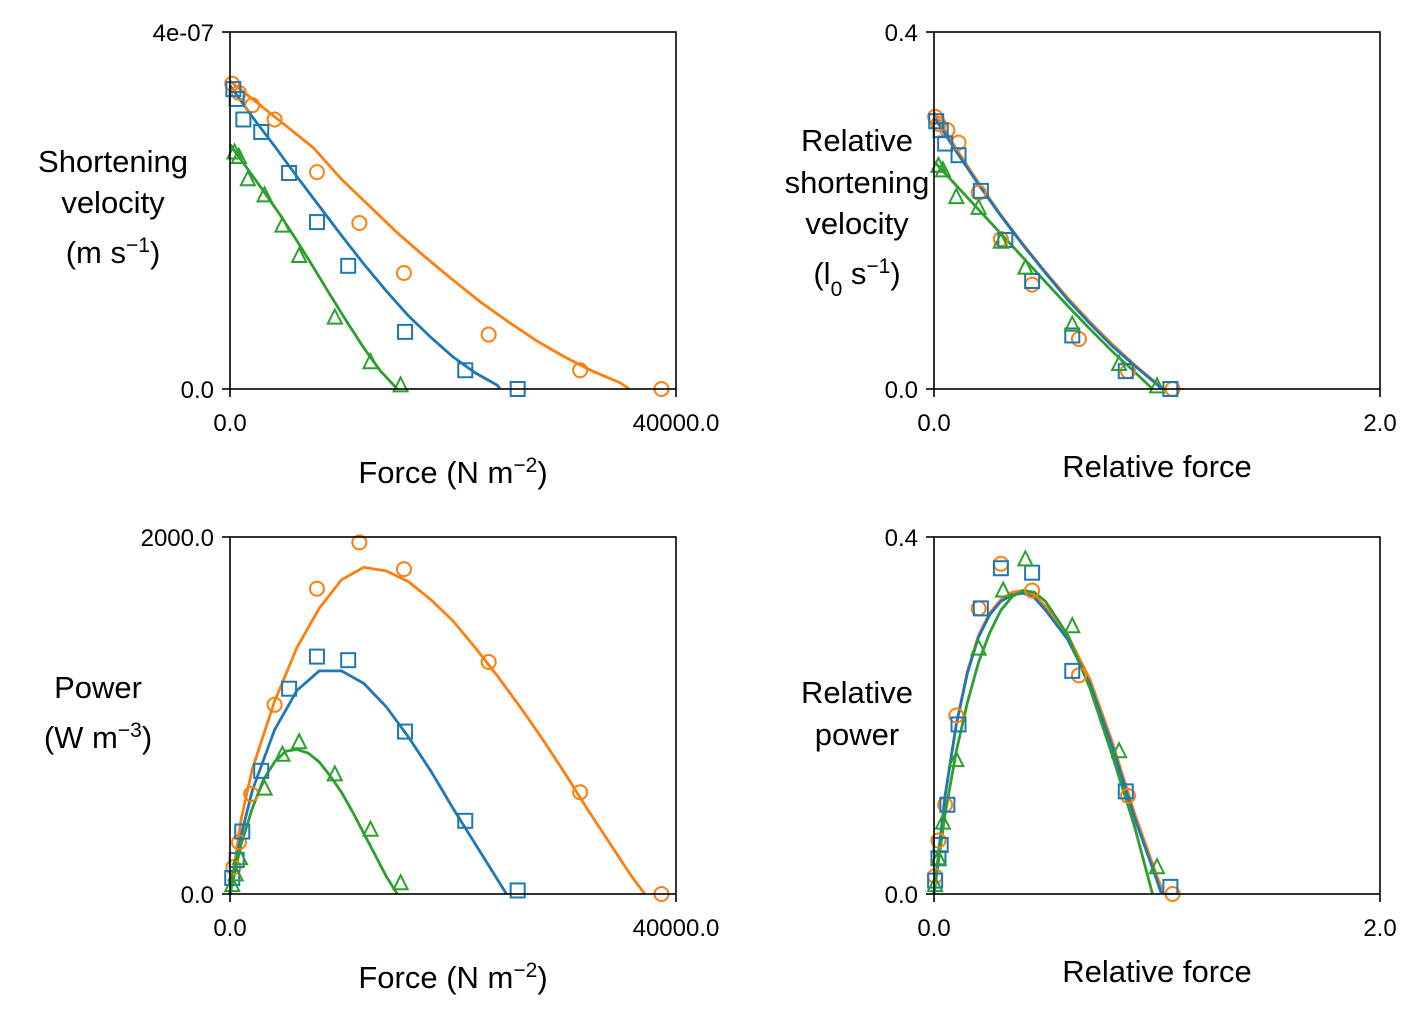  Describe the element at coordinates (857, 223) in the screenshot. I see `y-axis-label-line-3: velocity` at that location.